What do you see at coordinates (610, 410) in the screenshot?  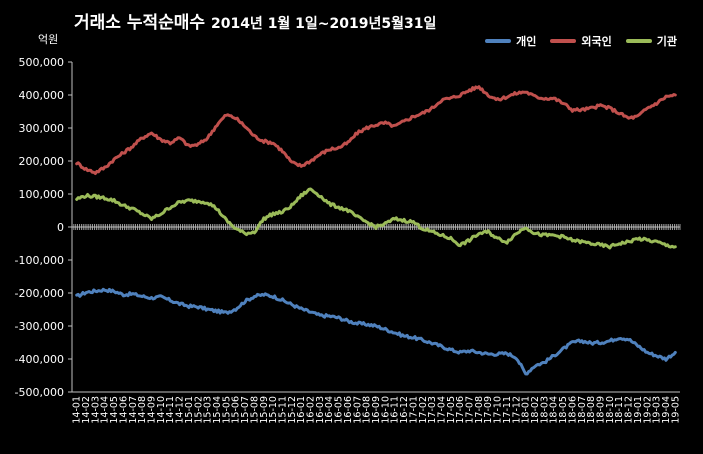 I see `x-tick-label: 18-10` at bounding box center [610, 410].